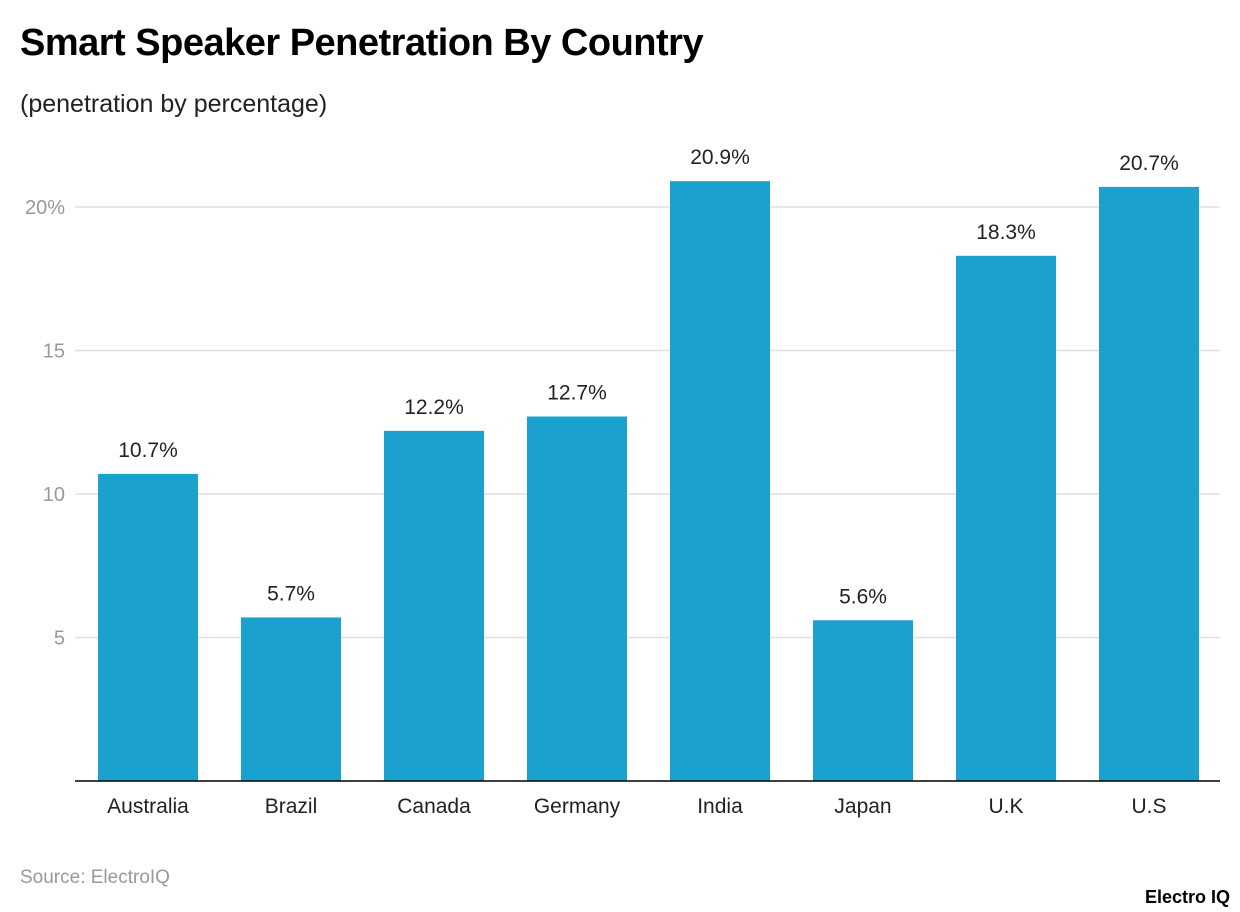 Image resolution: width=1240 pixels, height=912 pixels. I want to click on bar-uk, so click(1006, 518).